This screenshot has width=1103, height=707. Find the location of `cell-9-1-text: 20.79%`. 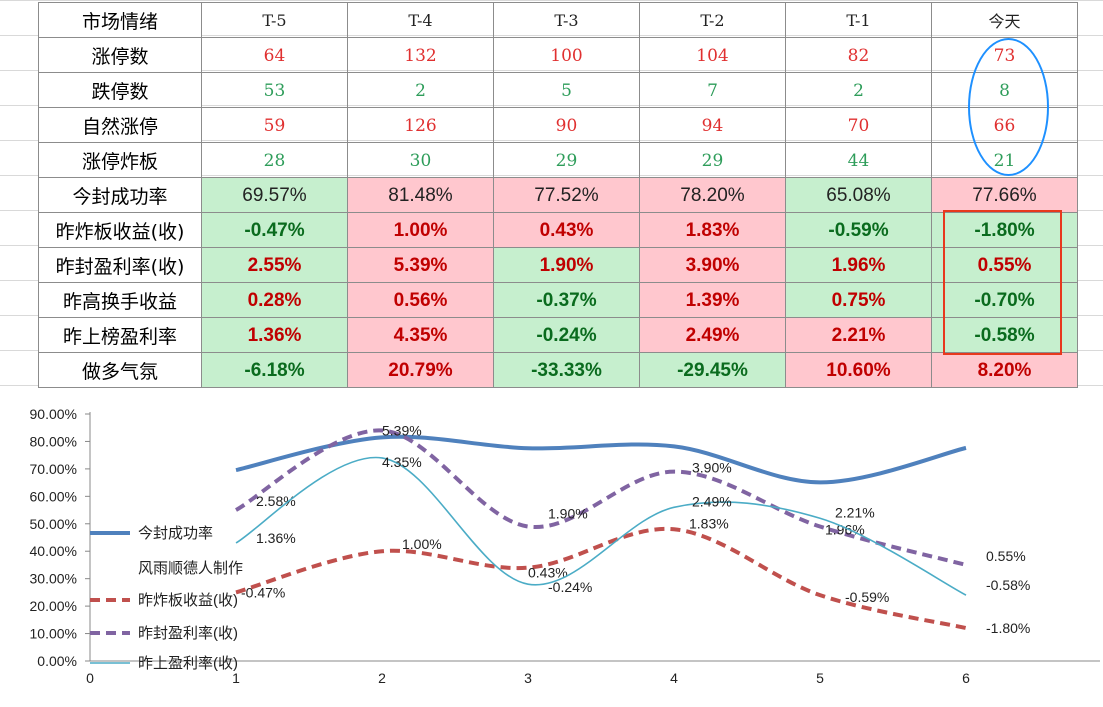

cell-9-1-text: 20.79% is located at coordinates (420, 370).